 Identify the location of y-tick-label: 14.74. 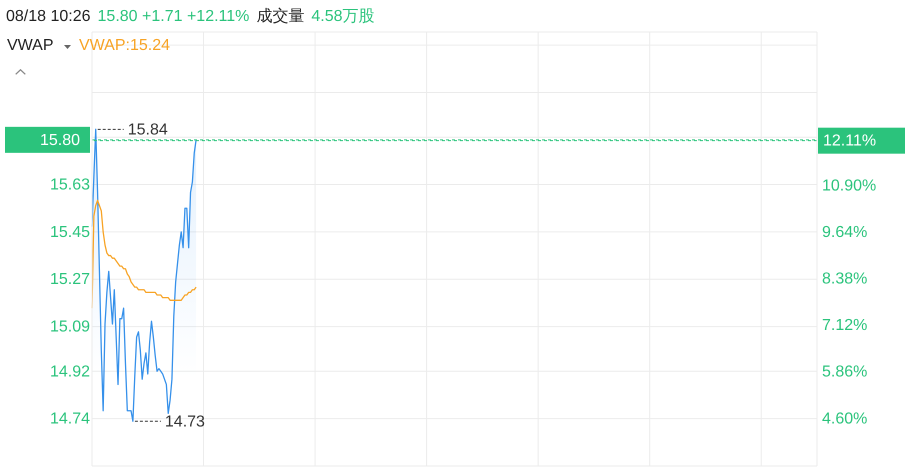
(70, 419).